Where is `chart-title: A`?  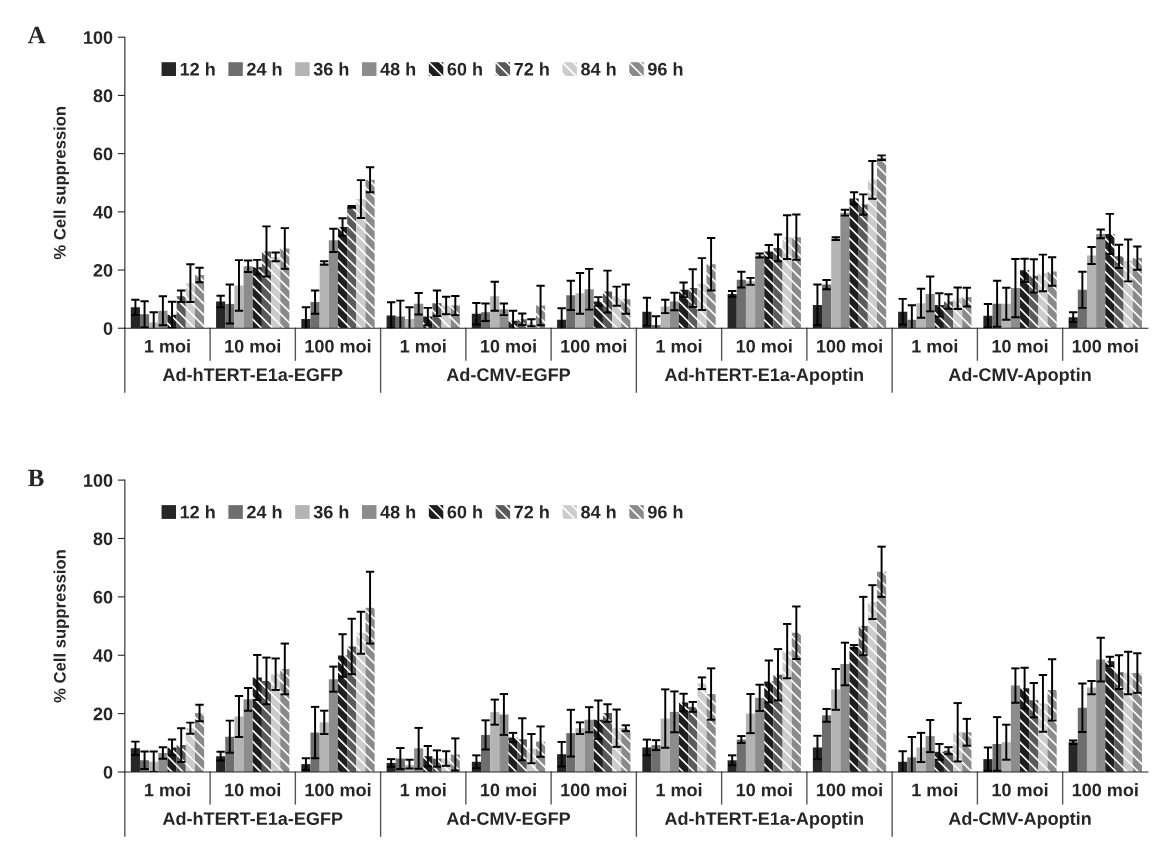 chart-title: A is located at coordinates (36, 35).